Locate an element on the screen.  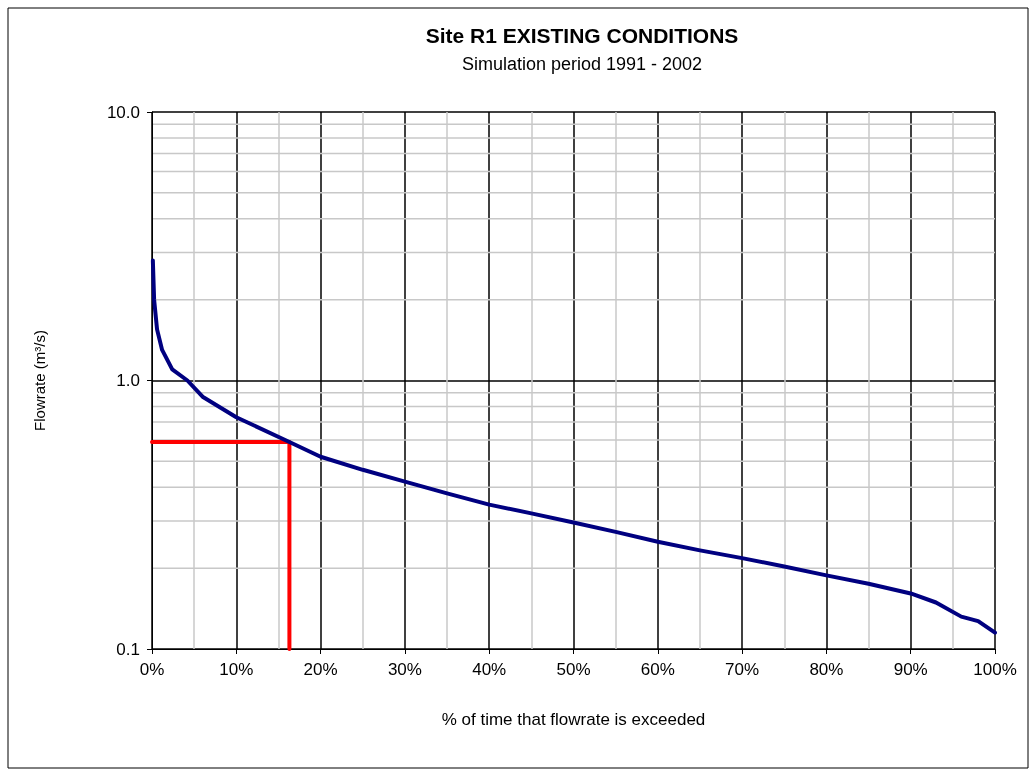
x-axis-title: % of time that flowrate is exceeded is located at coordinates (573, 719).